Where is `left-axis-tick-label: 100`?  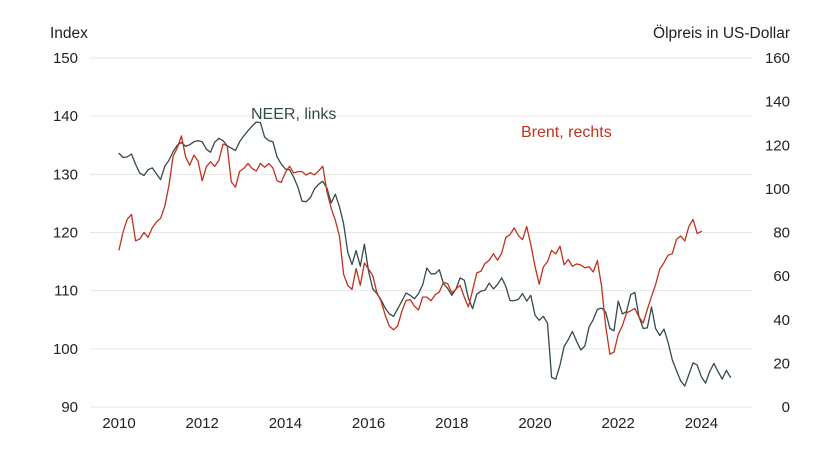
left-axis-tick-label: 100 is located at coordinates (65, 349).